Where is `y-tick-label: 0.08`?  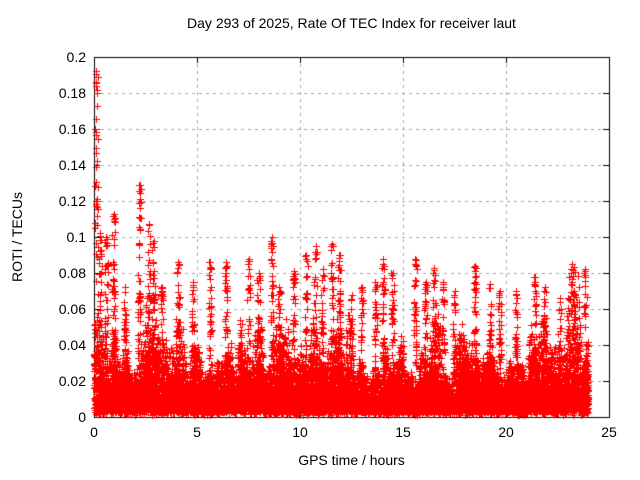
y-tick-label: 0.08 is located at coordinates (72, 273).